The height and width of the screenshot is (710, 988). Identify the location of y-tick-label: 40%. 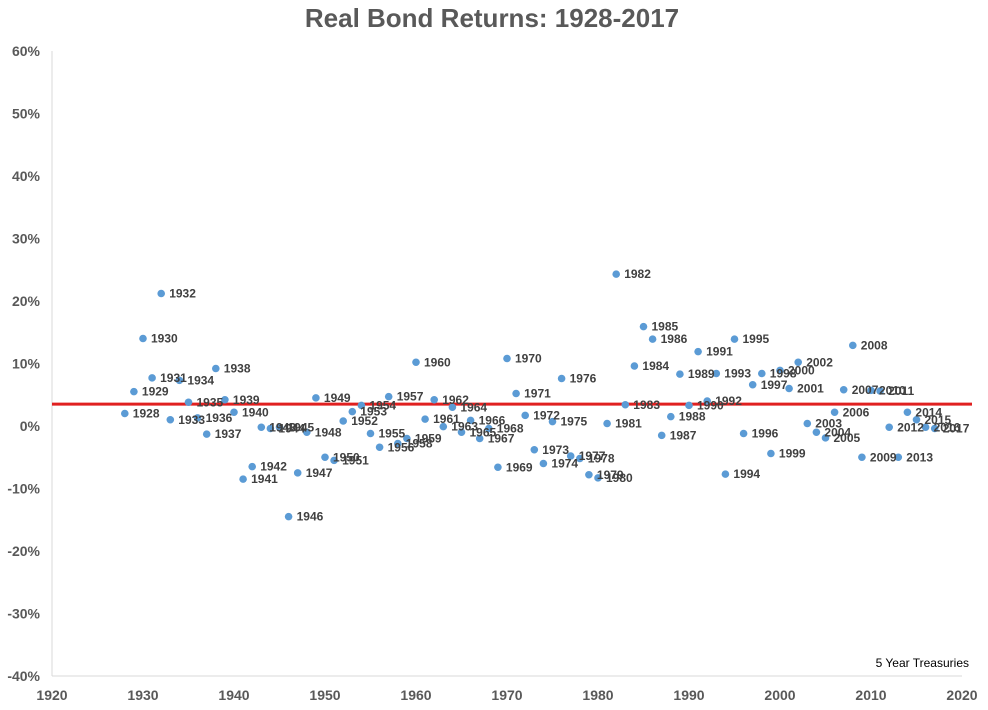
(26, 176).